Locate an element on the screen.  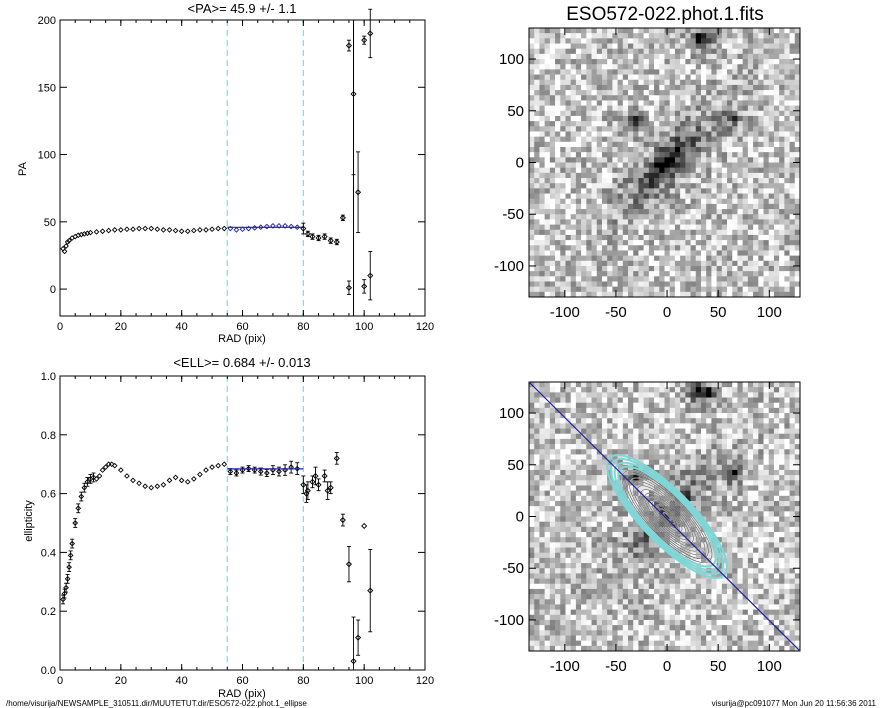
pa-xtick-label: 0 is located at coordinates (60, 327).